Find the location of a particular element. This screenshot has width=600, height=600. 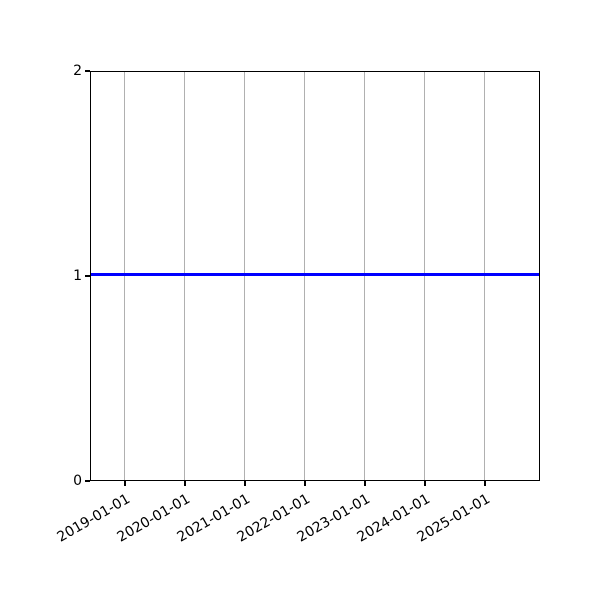

y-tick-label: 1 is located at coordinates (77, 276).